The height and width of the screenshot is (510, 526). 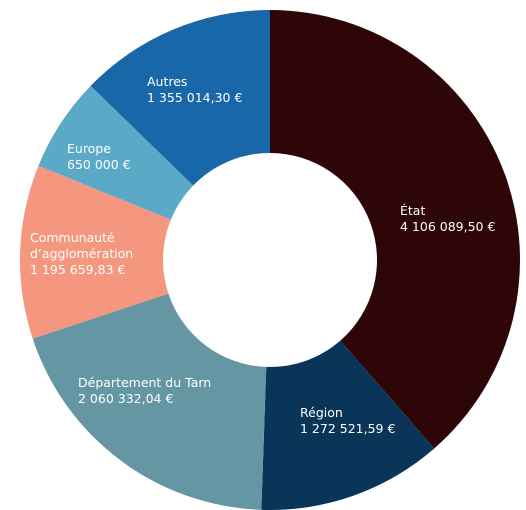 What do you see at coordinates (195, 97) in the screenshot?
I see `slice-value: 1 355 014,30 €` at bounding box center [195, 97].